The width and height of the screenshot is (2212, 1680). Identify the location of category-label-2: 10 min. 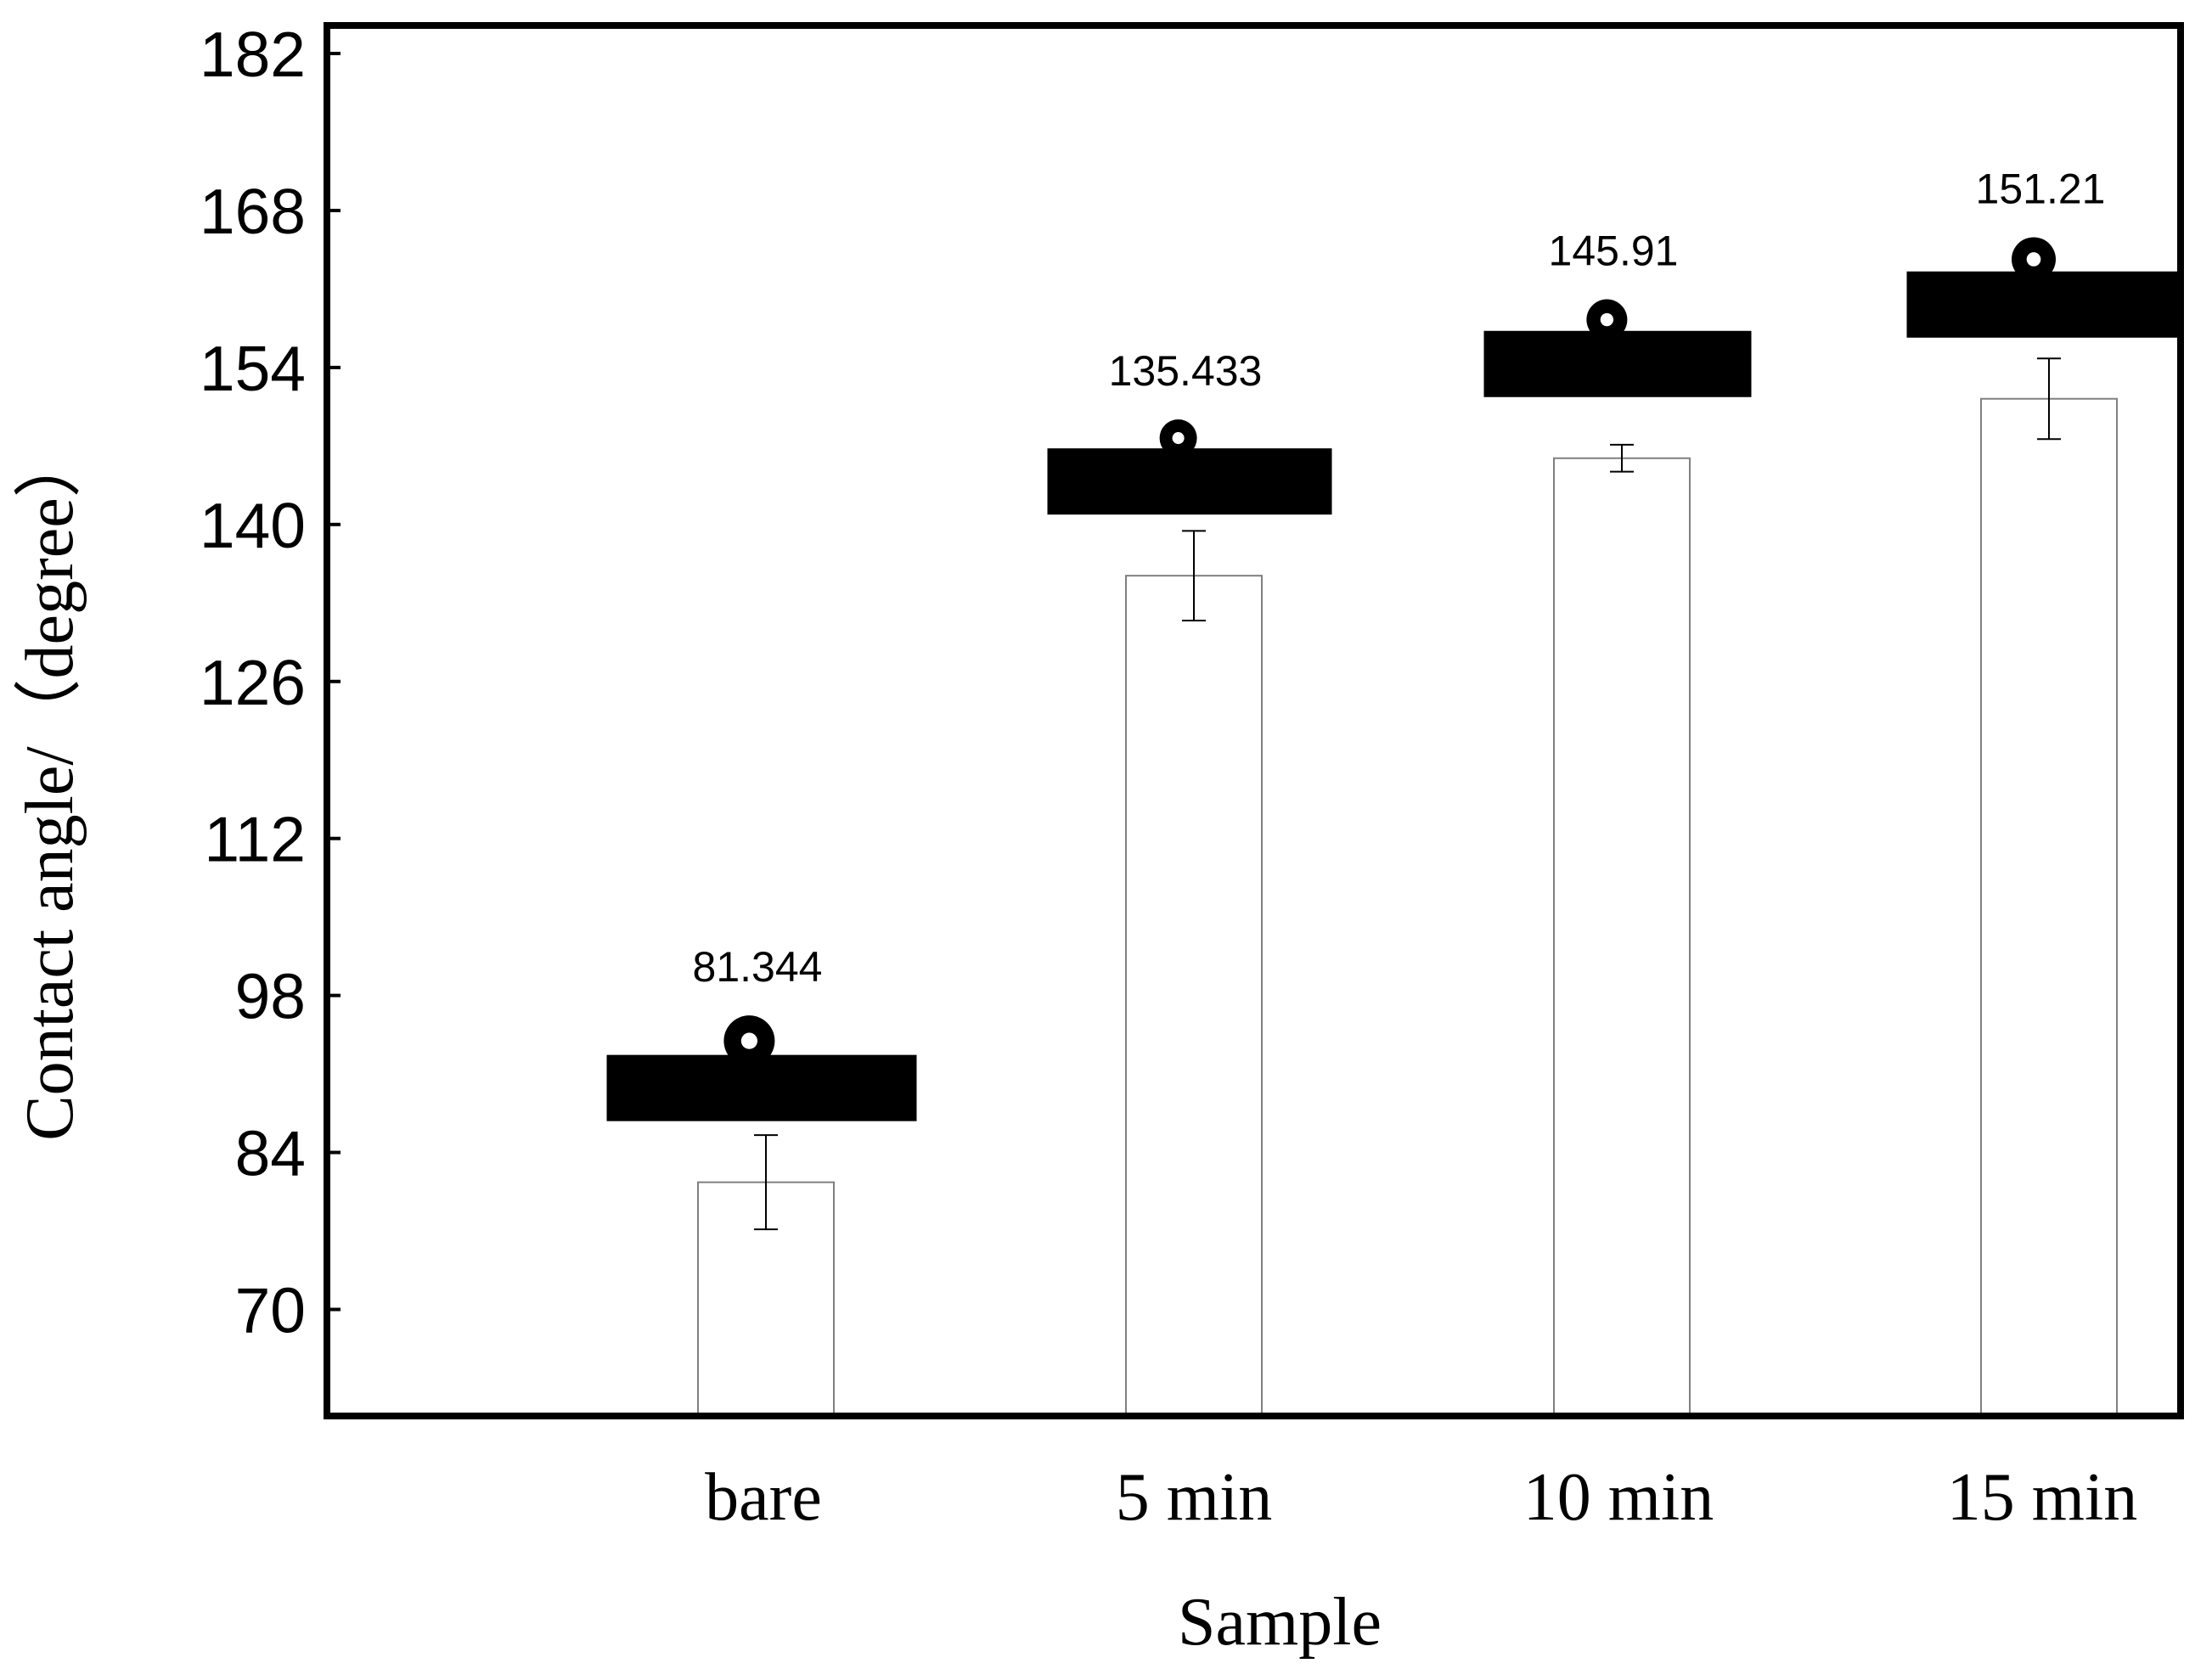
(1618, 1497).